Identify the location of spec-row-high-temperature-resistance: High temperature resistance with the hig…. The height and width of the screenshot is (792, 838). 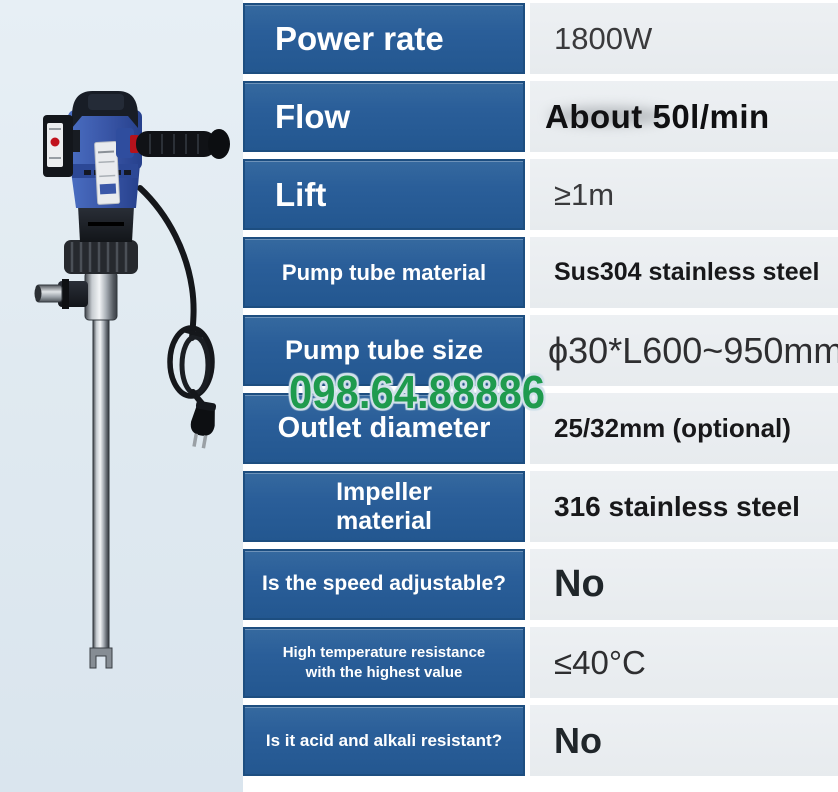
(540, 662).